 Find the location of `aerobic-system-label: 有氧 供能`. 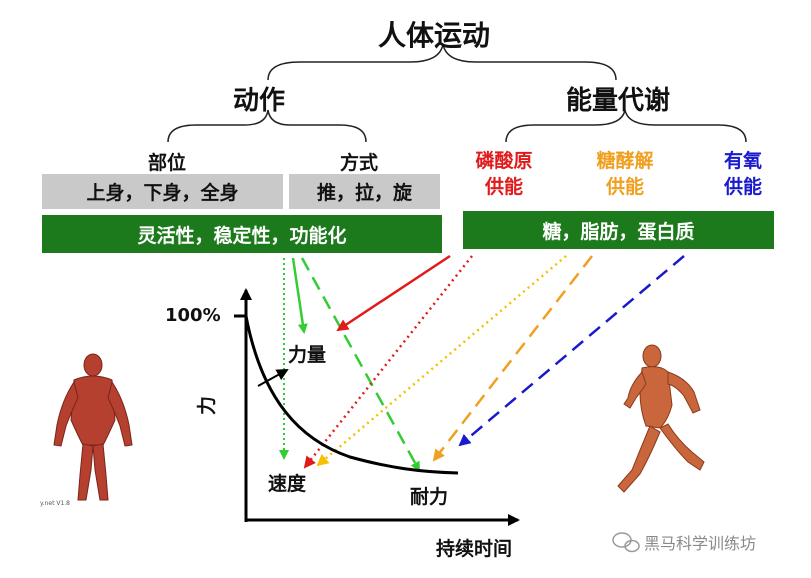

aerobic-system-label: 有氧 供能 is located at coordinates (743, 174).